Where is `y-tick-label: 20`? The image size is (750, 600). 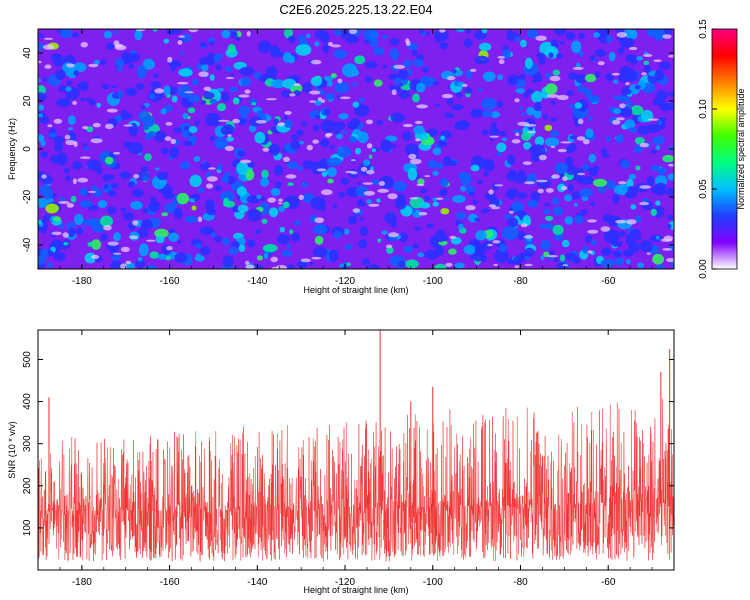 y-tick-label: 20 is located at coordinates (27, 101).